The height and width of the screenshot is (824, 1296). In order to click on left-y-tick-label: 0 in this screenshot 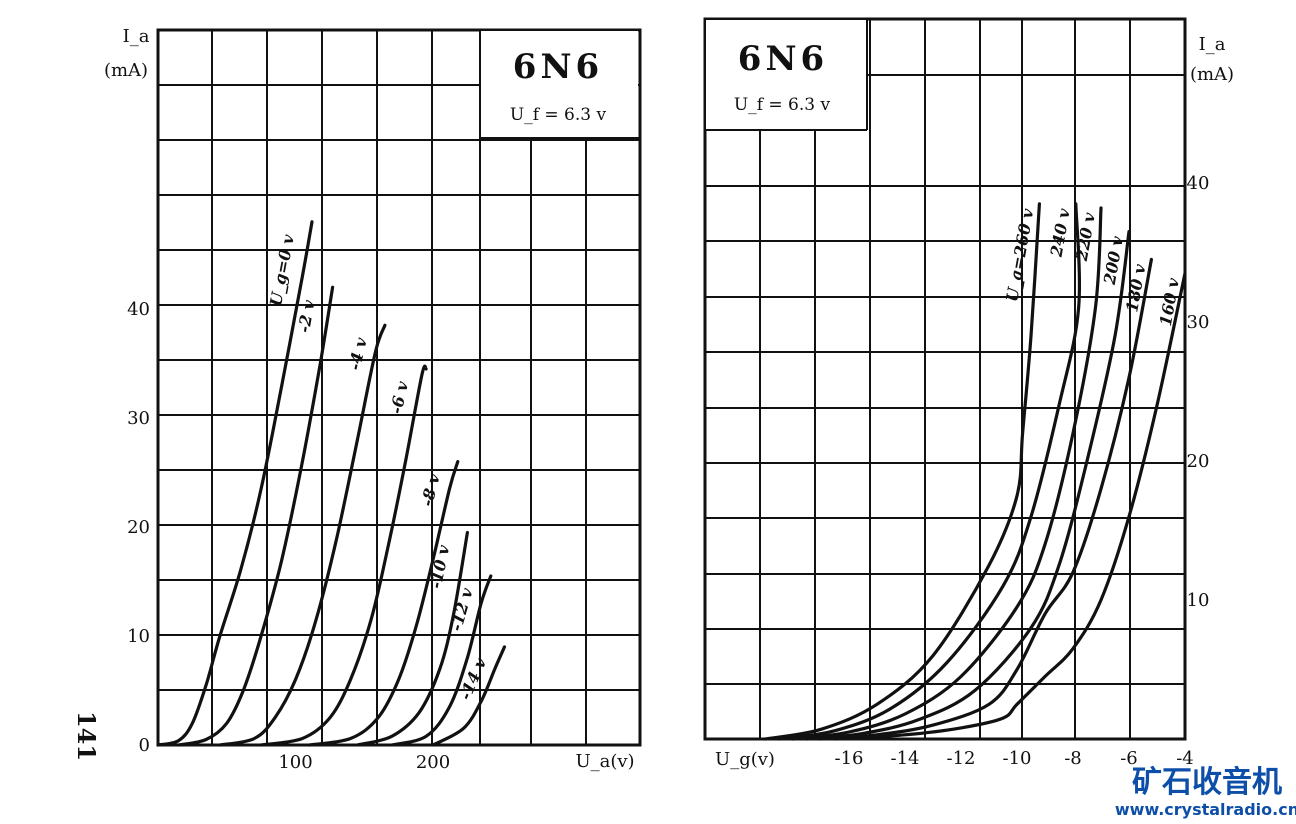, I will do `click(144, 745)`.